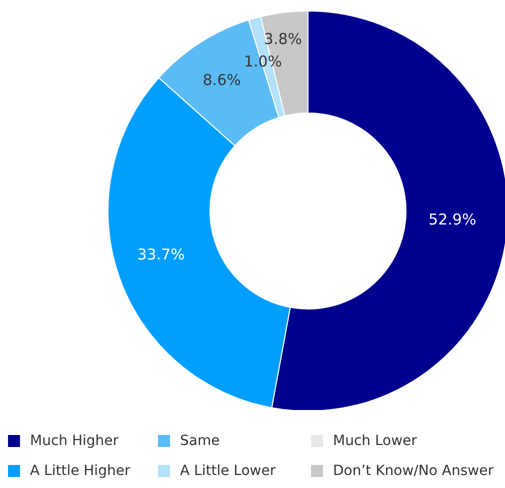  I want to click on legend-label: A Little Lower, so click(228, 471).